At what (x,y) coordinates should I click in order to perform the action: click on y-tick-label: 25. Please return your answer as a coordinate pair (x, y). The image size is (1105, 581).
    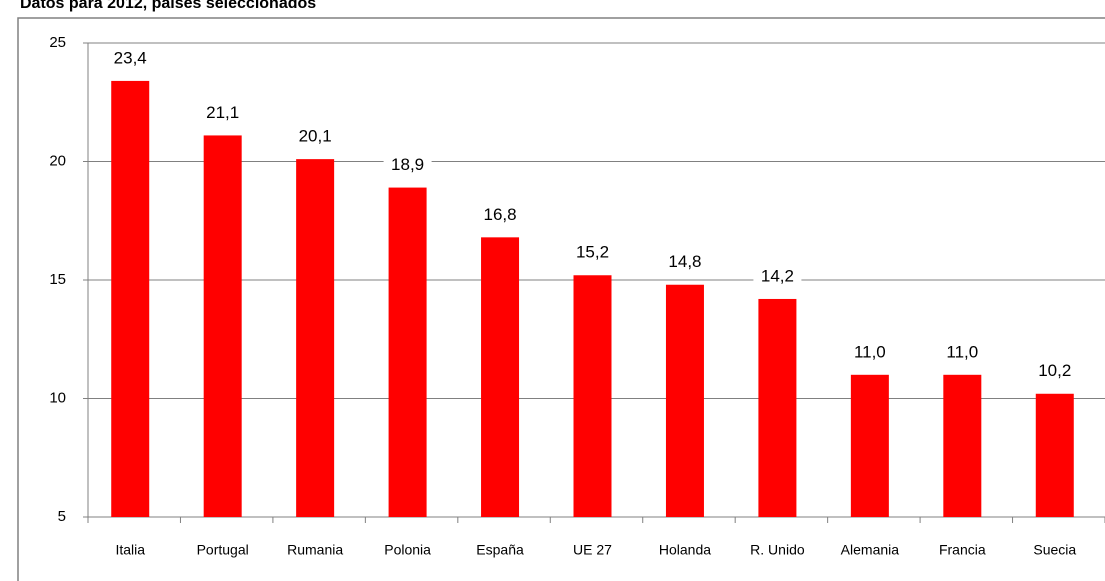
    Looking at the image, I should click on (57, 42).